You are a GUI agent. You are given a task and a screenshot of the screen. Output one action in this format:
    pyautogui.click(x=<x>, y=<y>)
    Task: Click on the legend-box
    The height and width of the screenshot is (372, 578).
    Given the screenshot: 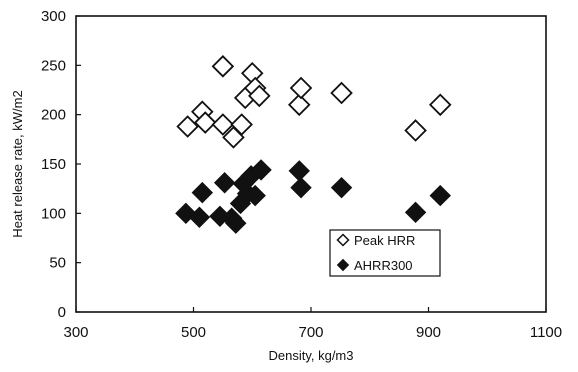 What is the action you would take?
    pyautogui.click(x=385, y=253)
    